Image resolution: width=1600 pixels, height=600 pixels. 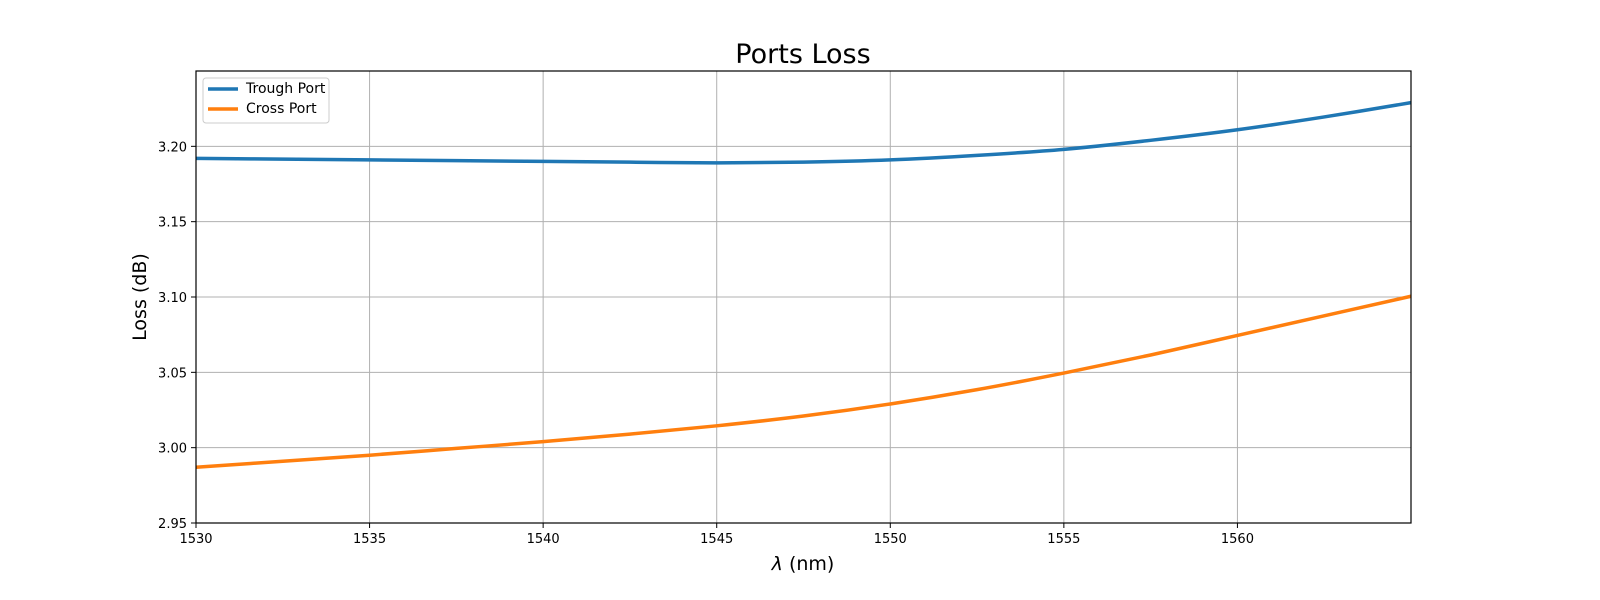 What do you see at coordinates (369, 539) in the screenshot?
I see `x-tick-label: 1535` at bounding box center [369, 539].